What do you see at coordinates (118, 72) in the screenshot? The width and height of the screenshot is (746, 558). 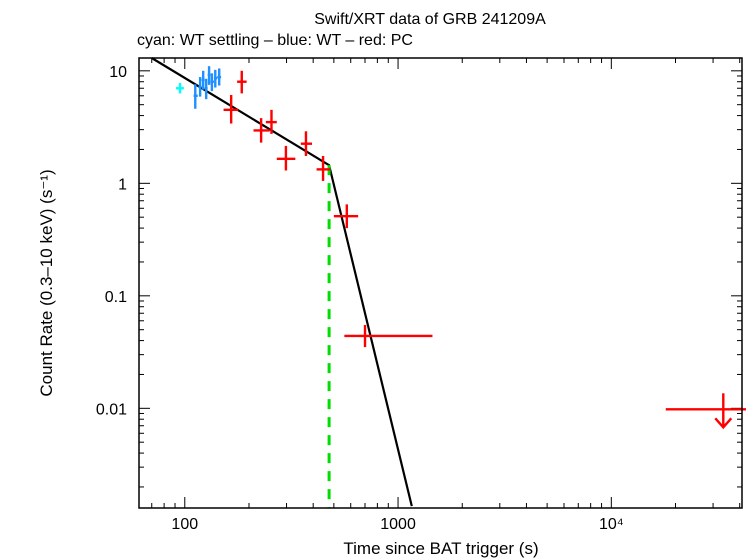 I see `y-tick-label: 10` at bounding box center [118, 72].